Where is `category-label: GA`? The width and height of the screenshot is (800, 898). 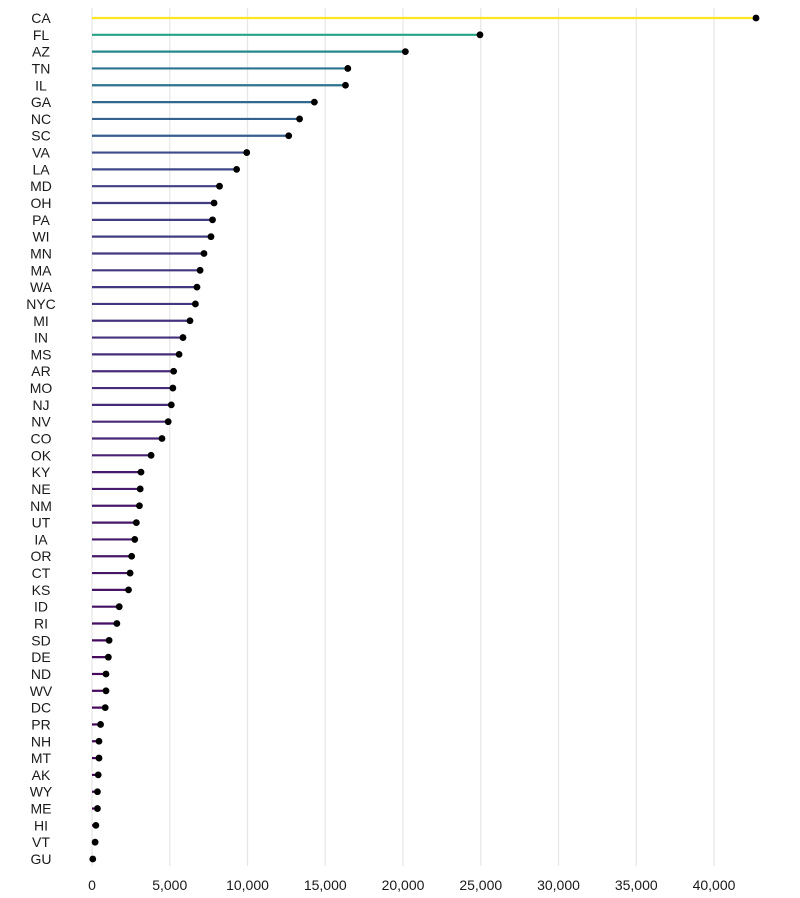
category-label: GA is located at coordinates (41, 102).